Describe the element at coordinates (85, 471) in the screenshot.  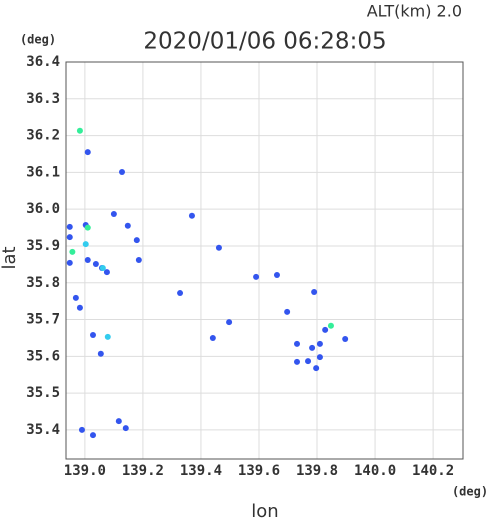
I see `x-tick-label: 139.0` at that location.